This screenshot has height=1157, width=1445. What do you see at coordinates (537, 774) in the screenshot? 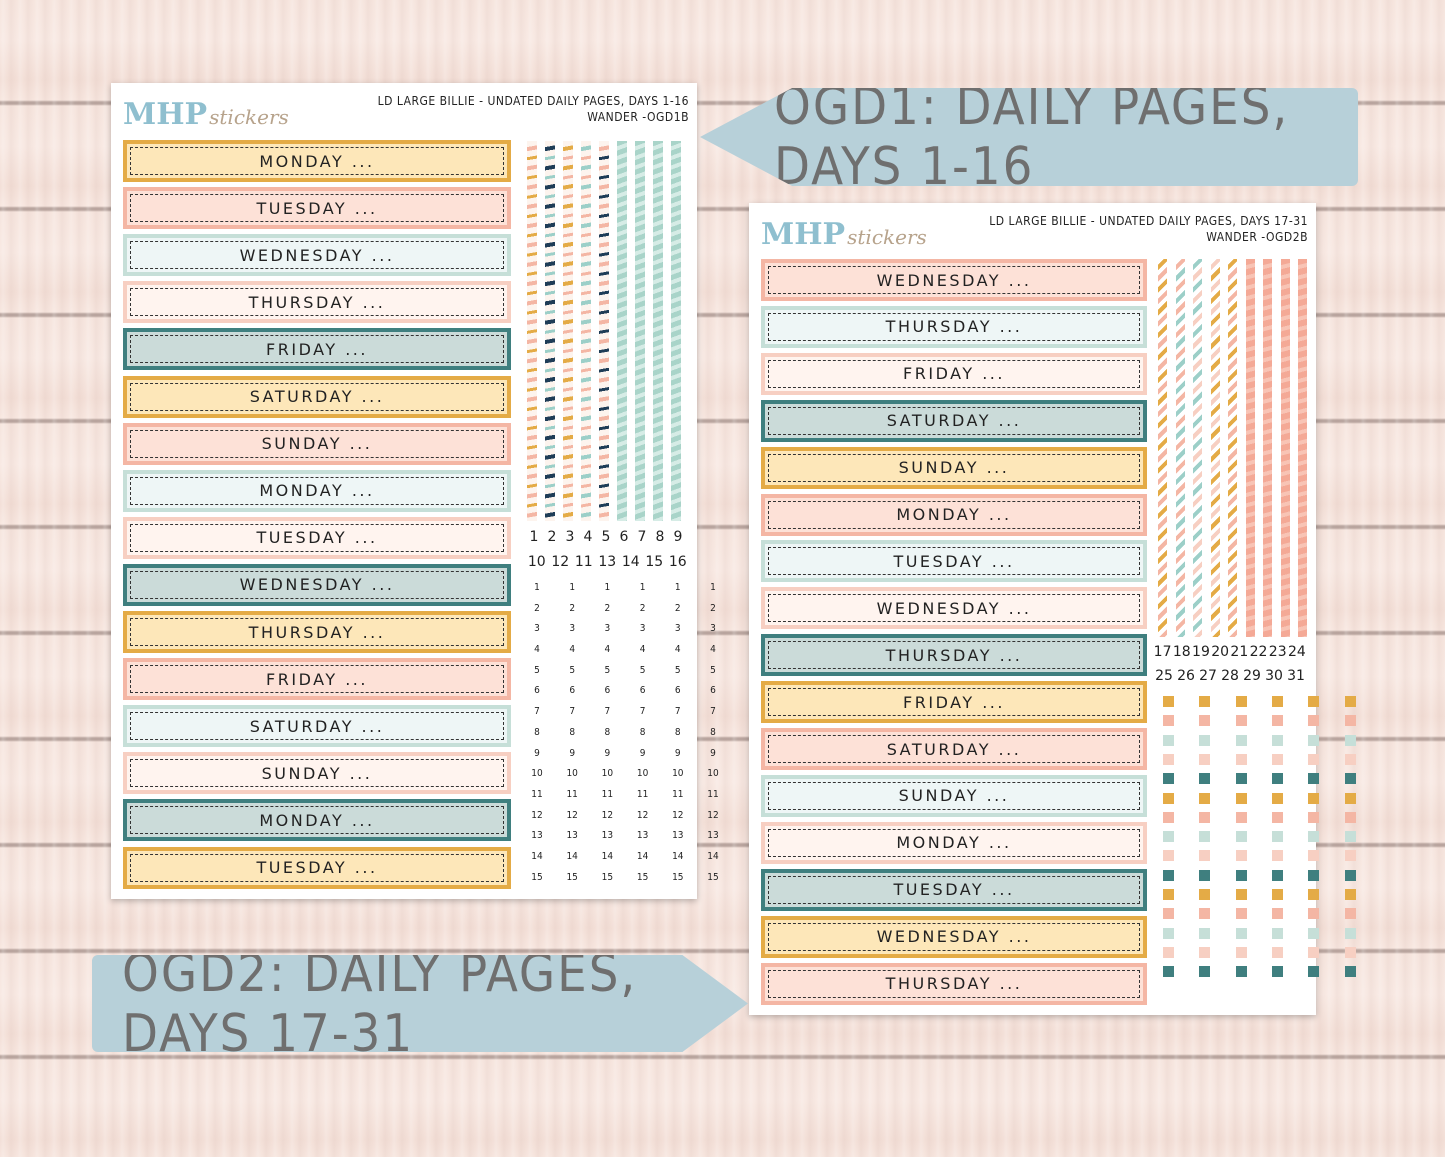
I see `count-number: 10` at bounding box center [537, 774].